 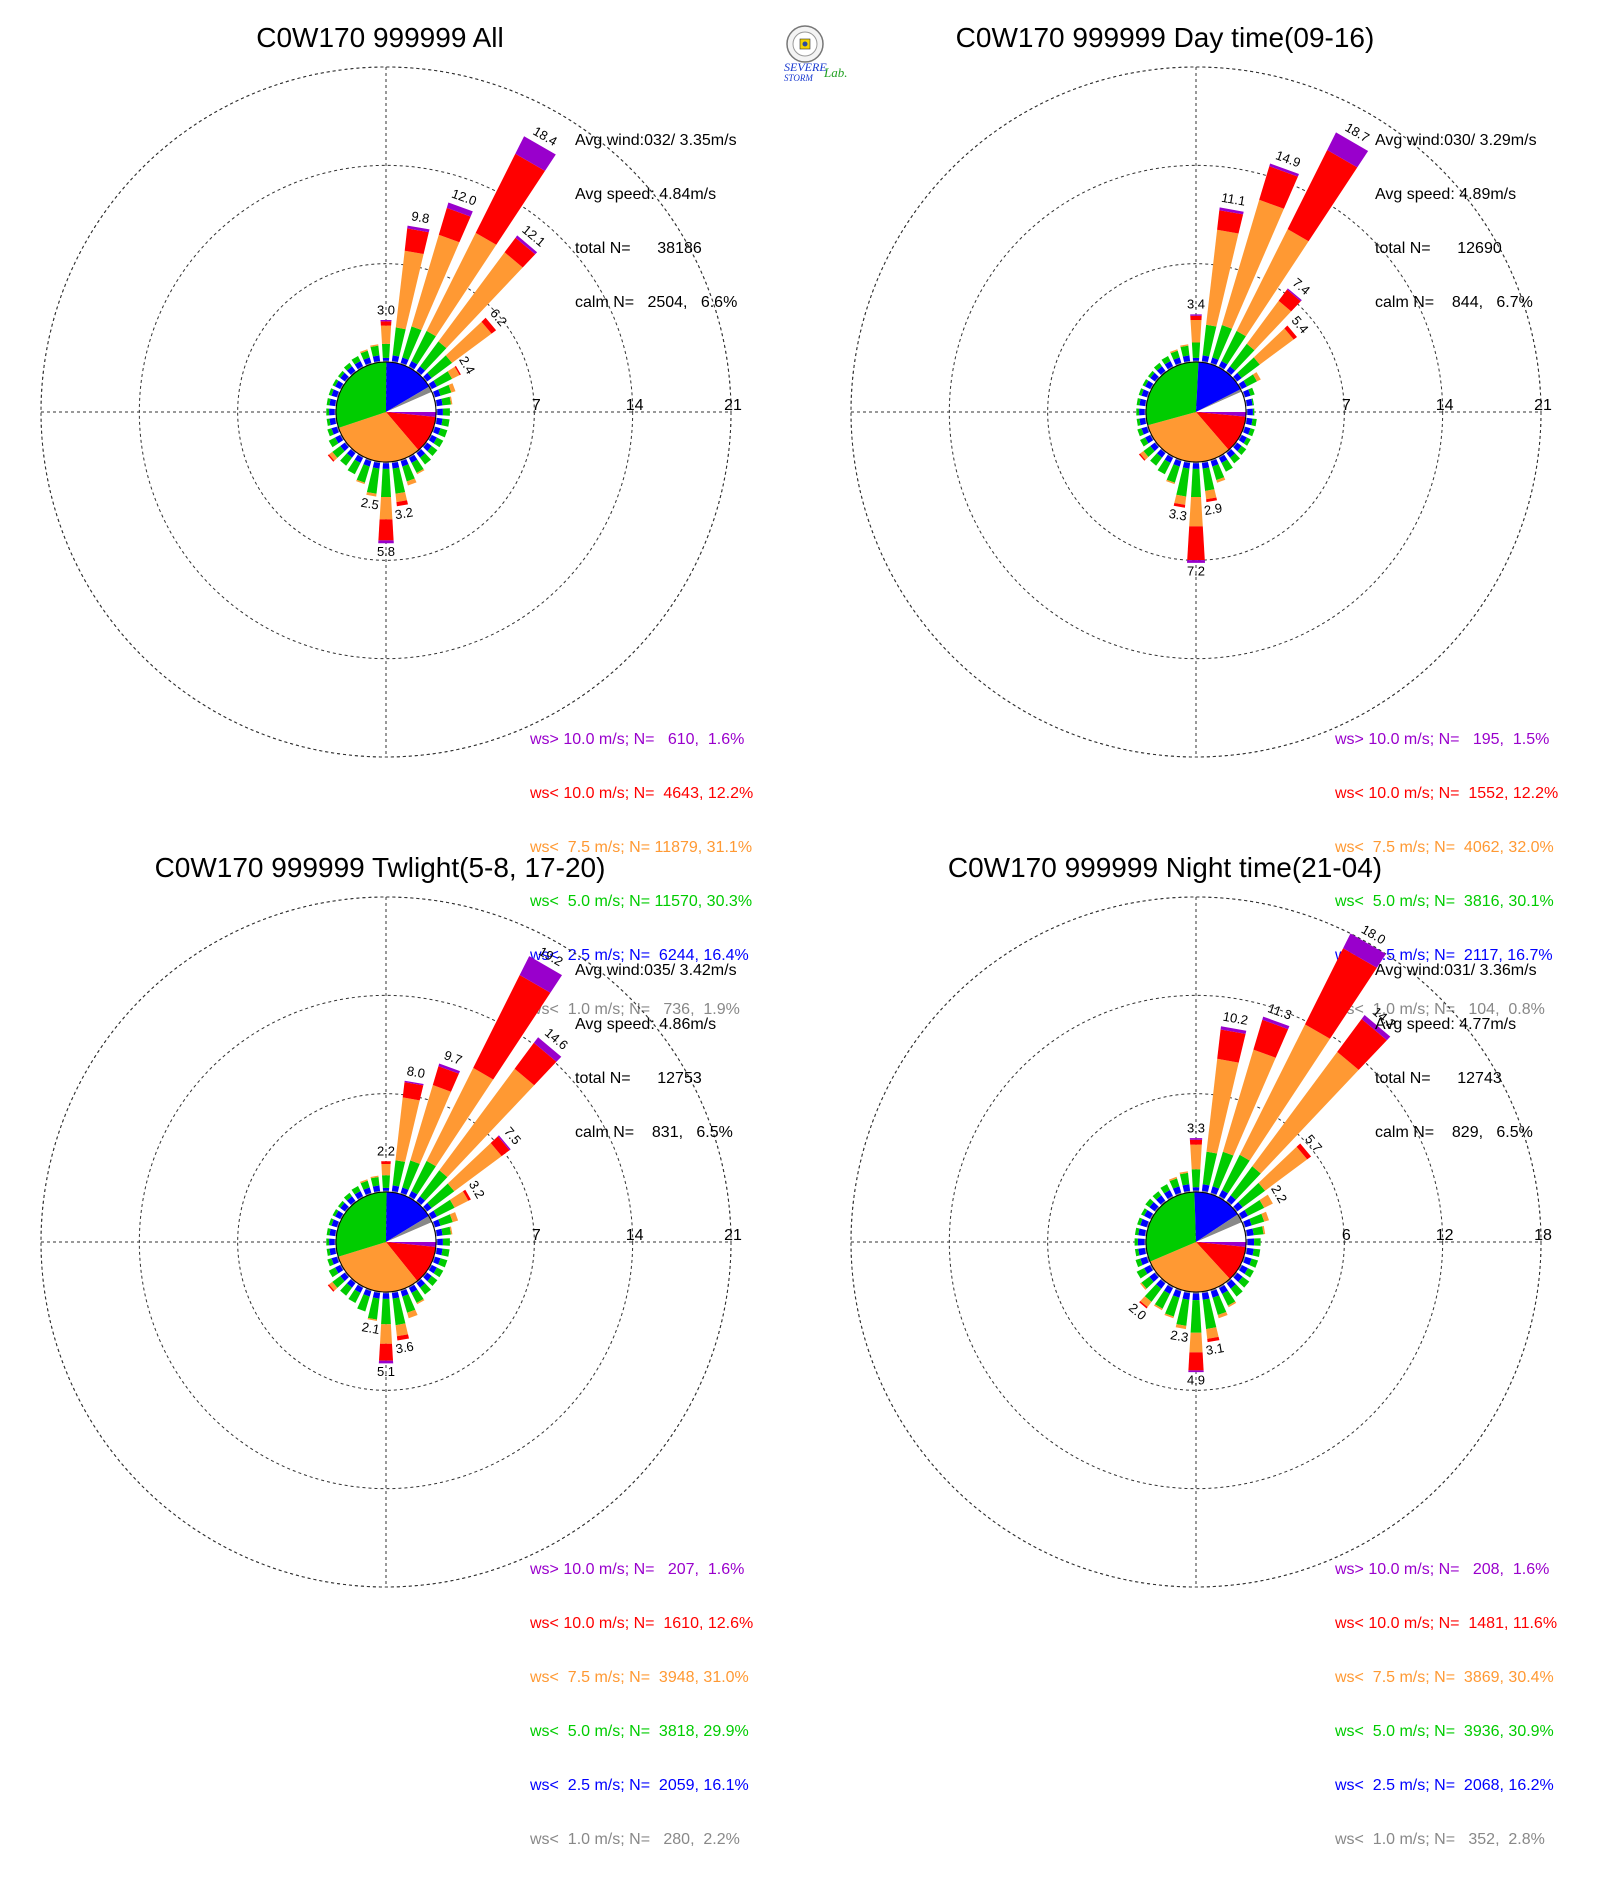 I want to click on calm-count: calm N= 2504, 6.6%, so click(x=656, y=302).